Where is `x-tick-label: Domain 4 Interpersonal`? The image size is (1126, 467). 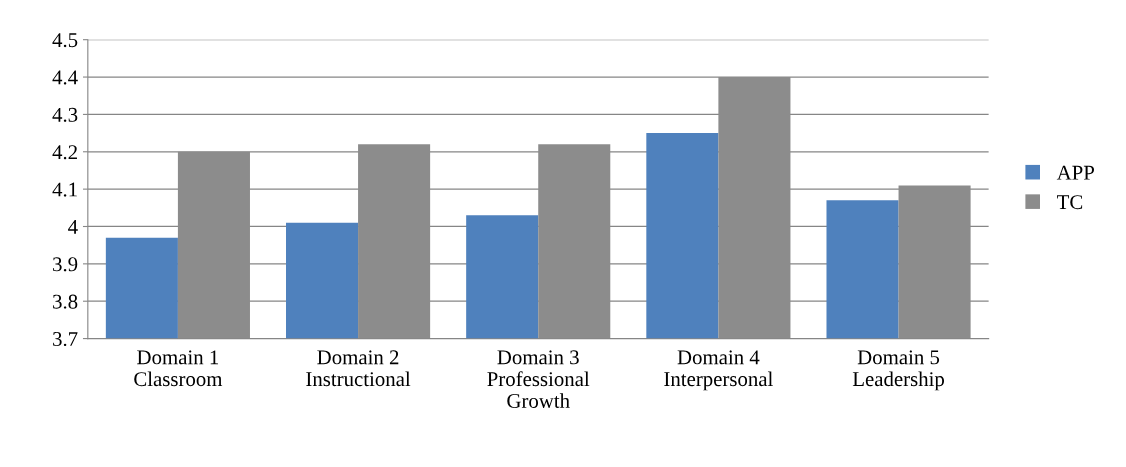
x-tick-label: Domain 4 Interpersonal is located at coordinates (718, 370).